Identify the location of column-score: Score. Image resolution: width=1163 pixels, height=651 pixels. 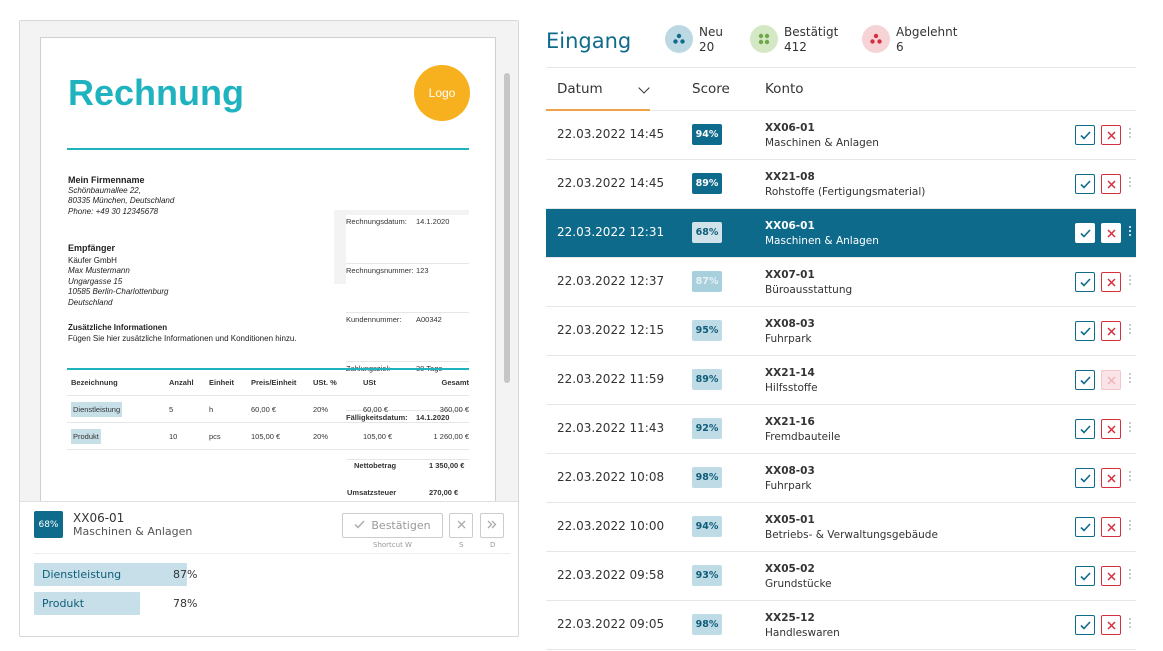
(711, 89).